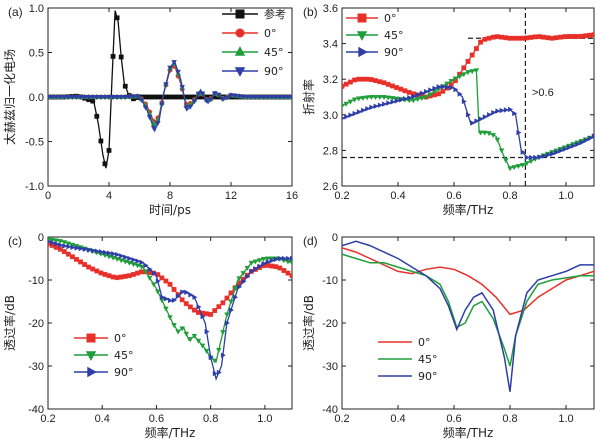  Describe the element at coordinates (170, 310) in the screenshot. I see `series-90°` at that location.